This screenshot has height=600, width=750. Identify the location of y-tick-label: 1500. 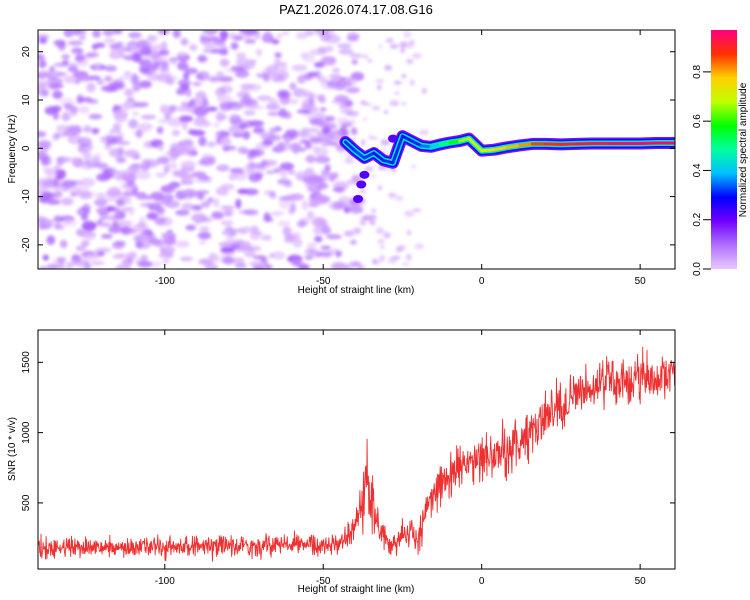
(26, 362).